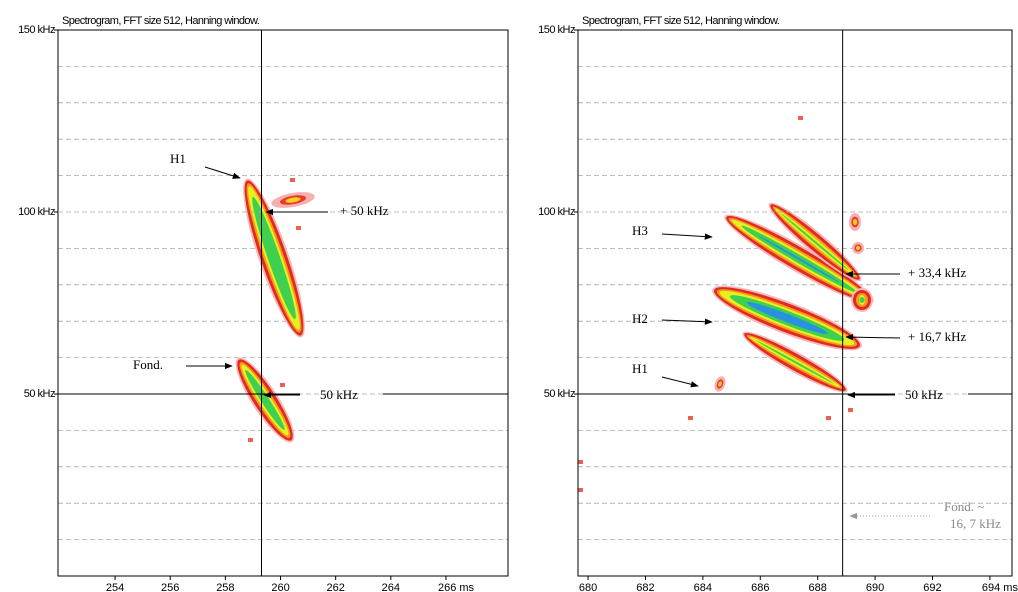  Describe the element at coordinates (975, 523) in the screenshot. I see `annotation: 16, 7 kHz` at that location.